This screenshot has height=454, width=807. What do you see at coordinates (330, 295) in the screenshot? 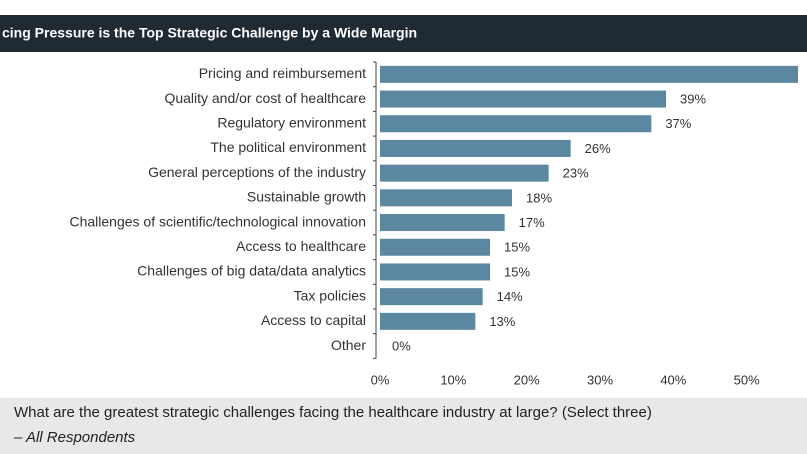
I see `category-label: Tax policies` at bounding box center [330, 295].